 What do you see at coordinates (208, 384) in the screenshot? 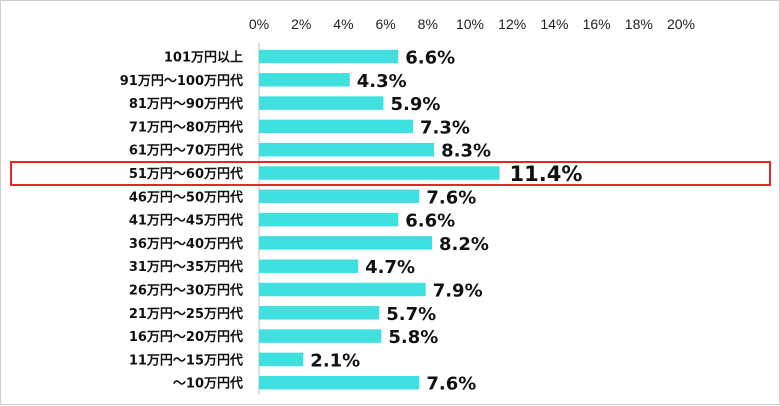
I see `category-label: 〜10万円代` at bounding box center [208, 384].